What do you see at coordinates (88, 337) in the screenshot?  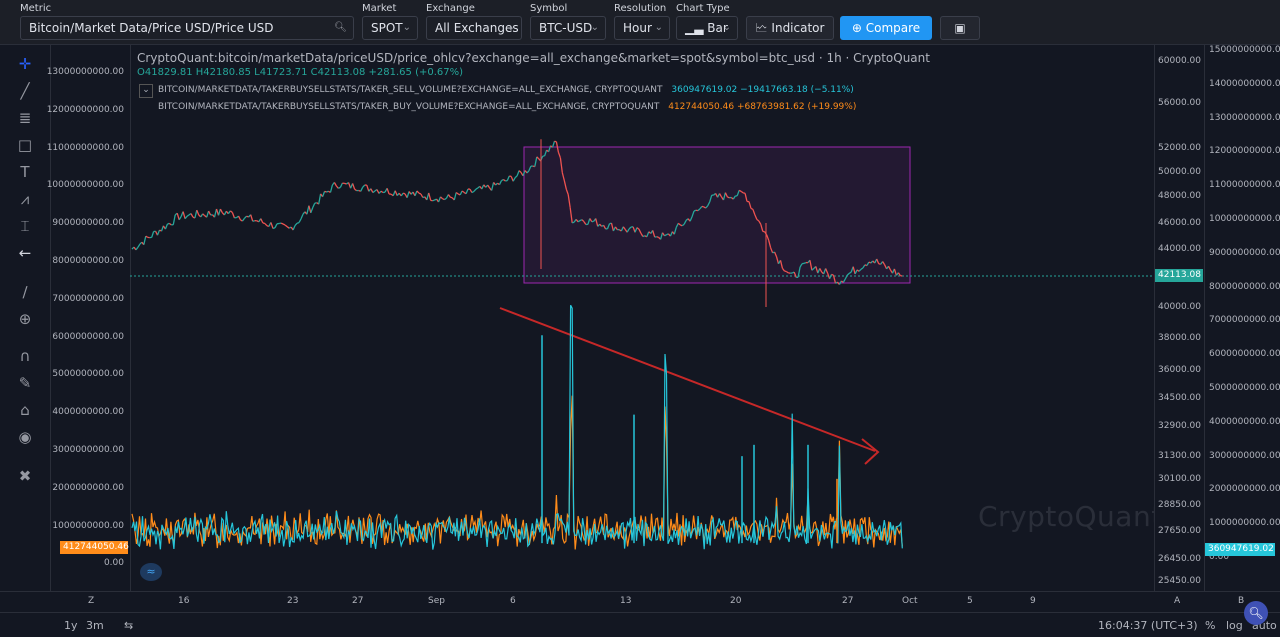 I see `left-axis-tick: 6000000000.00` at bounding box center [88, 337].